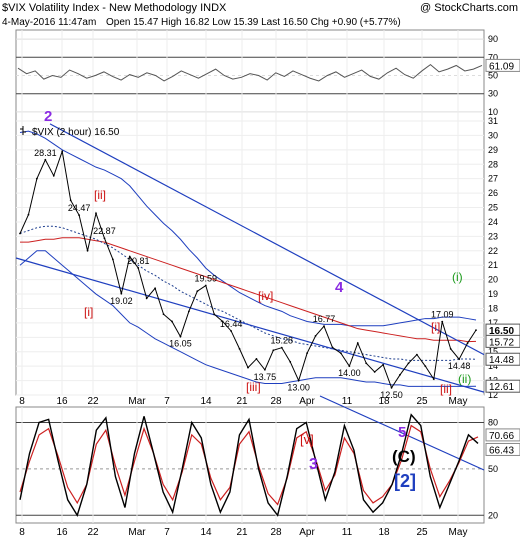  I want to click on price-x-tick-label: May, so click(458, 401).